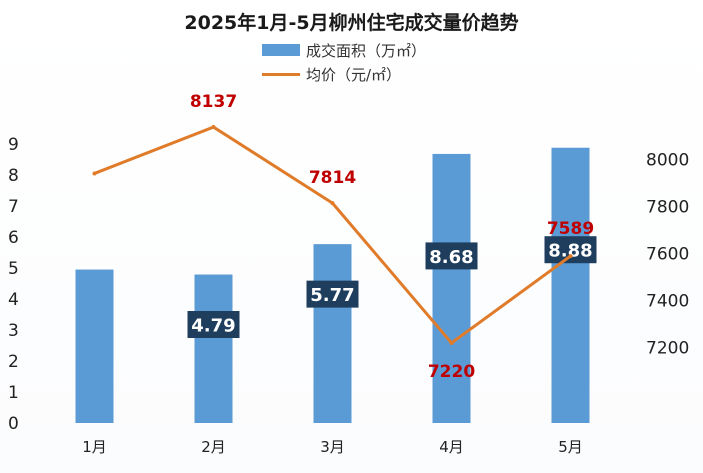 The image size is (703, 473). Describe the element at coordinates (667, 207) in the screenshot. I see `y-right-tick-3: 7800` at that location.